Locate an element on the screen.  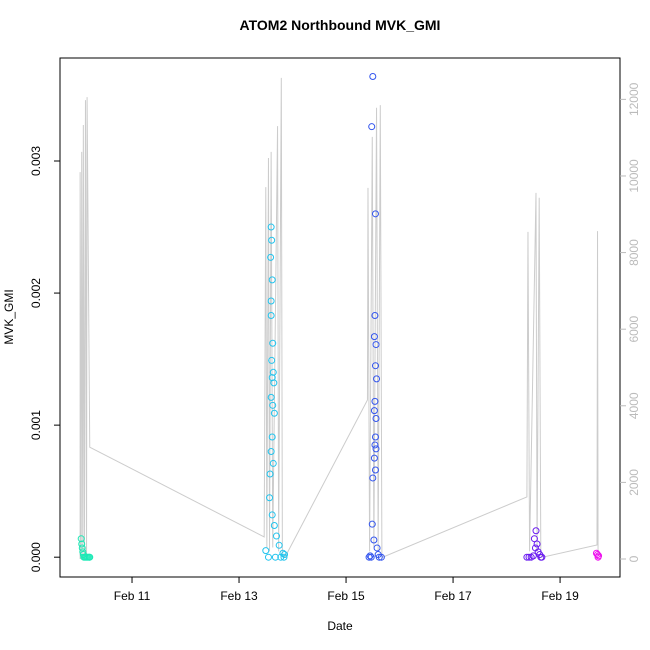
y-tick-label: 0.001 is located at coordinates (36, 425).